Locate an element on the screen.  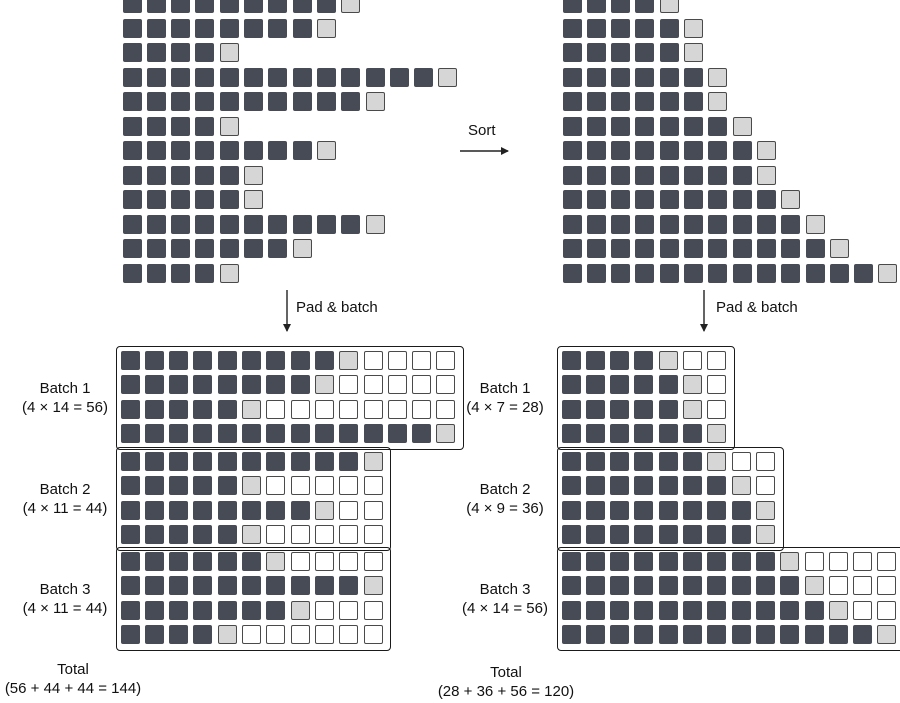
batch-size-formula: (4 × 9 = 36) is located at coordinates (505, 509).